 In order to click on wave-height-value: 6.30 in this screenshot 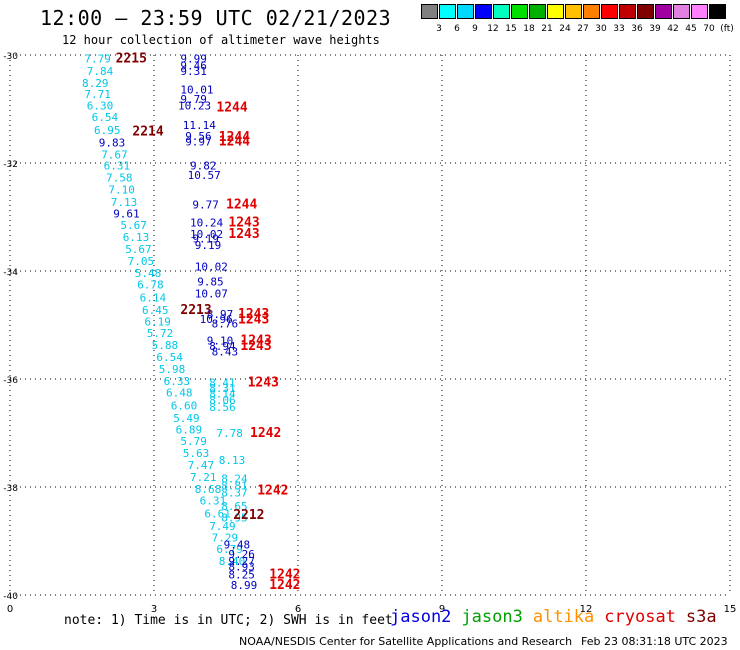, I will do `click(100, 106)`.